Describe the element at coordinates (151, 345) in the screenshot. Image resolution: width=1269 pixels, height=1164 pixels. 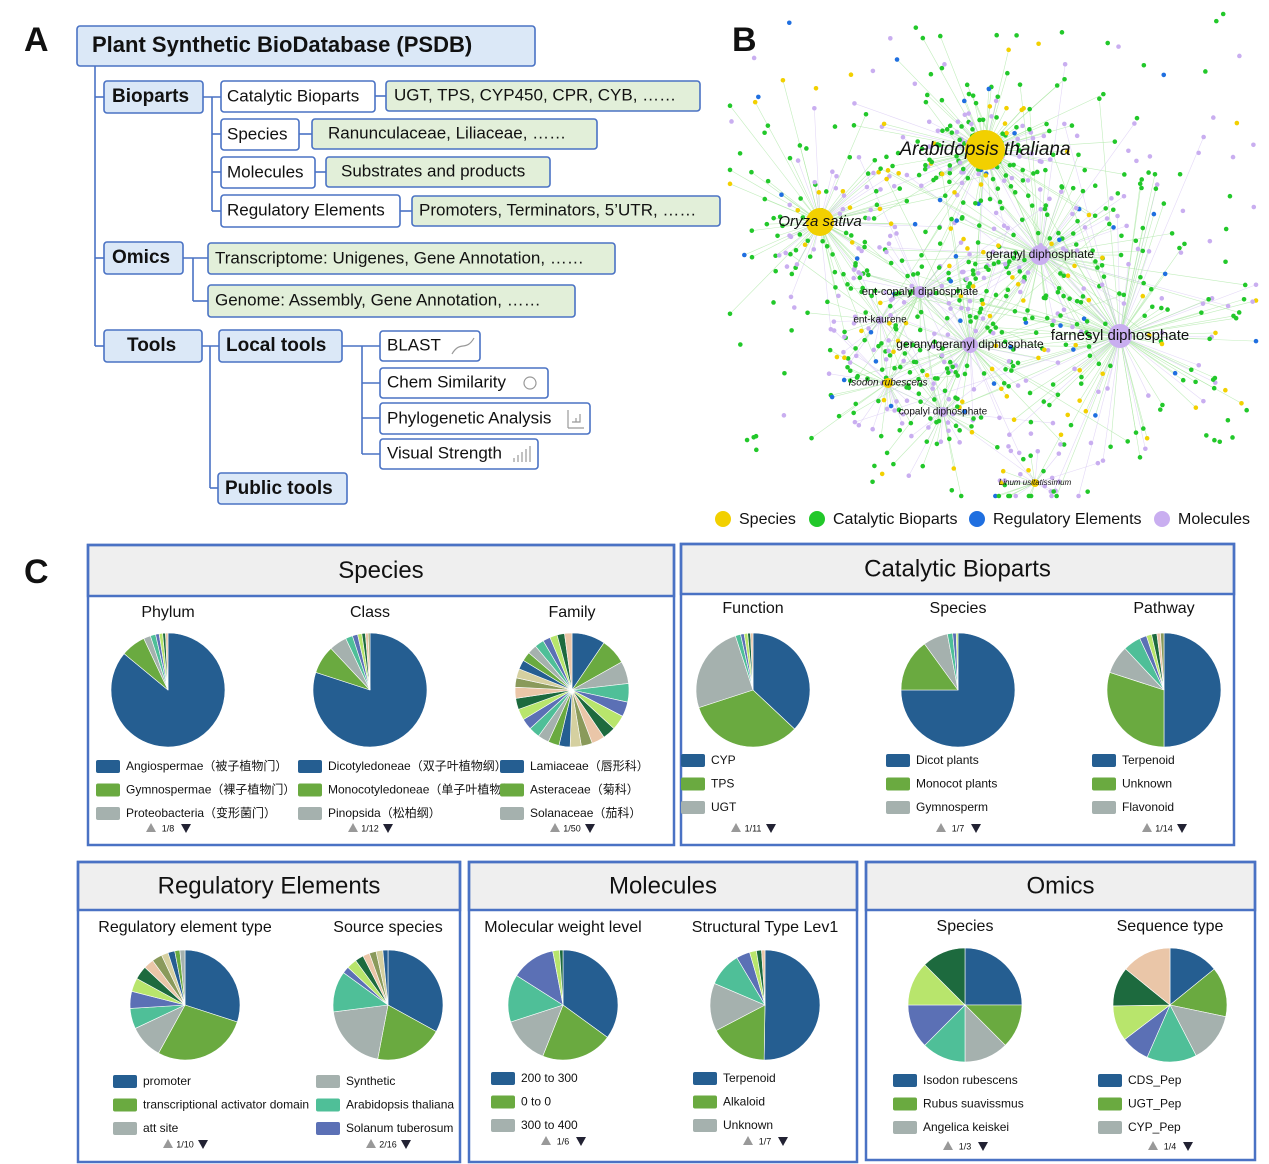
I see `branch-label: Tools` at that location.